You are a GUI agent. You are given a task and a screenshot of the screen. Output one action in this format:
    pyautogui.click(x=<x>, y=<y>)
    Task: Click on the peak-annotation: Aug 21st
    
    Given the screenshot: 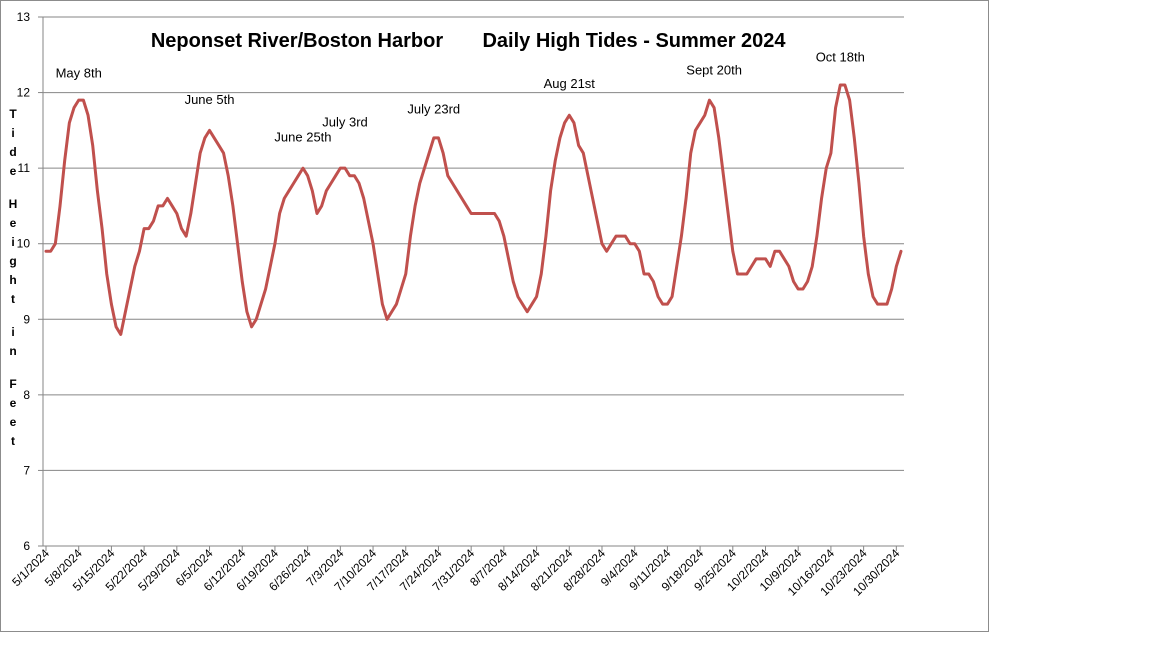 What is the action you would take?
    pyautogui.click(x=570, y=83)
    